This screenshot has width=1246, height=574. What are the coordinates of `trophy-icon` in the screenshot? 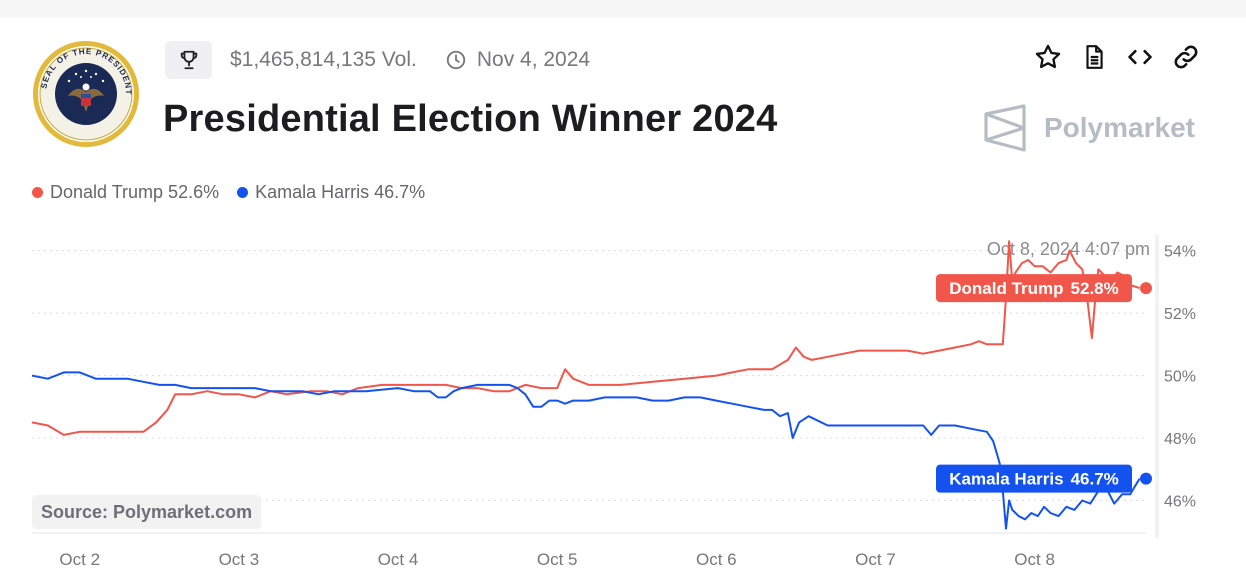 It's located at (188, 60).